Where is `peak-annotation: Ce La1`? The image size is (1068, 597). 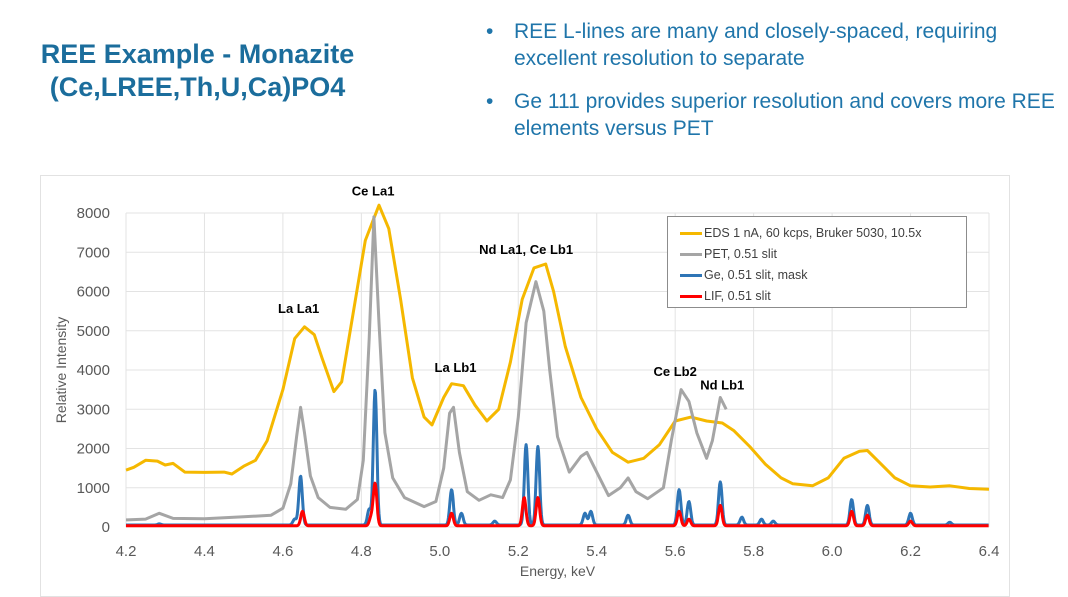 peak-annotation: Ce La1 is located at coordinates (373, 190).